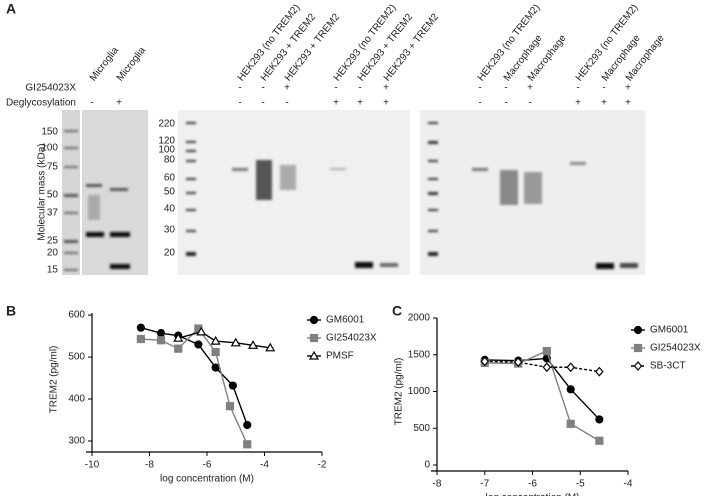 Image resolution: width=709 pixels, height=496 pixels. I want to click on y-tick-label: 400, so click(76, 399).